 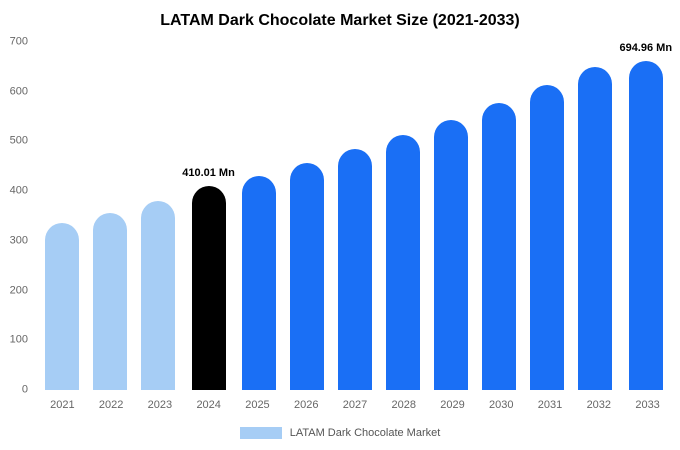 I want to click on bar-slot-2028, so click(x=403, y=216).